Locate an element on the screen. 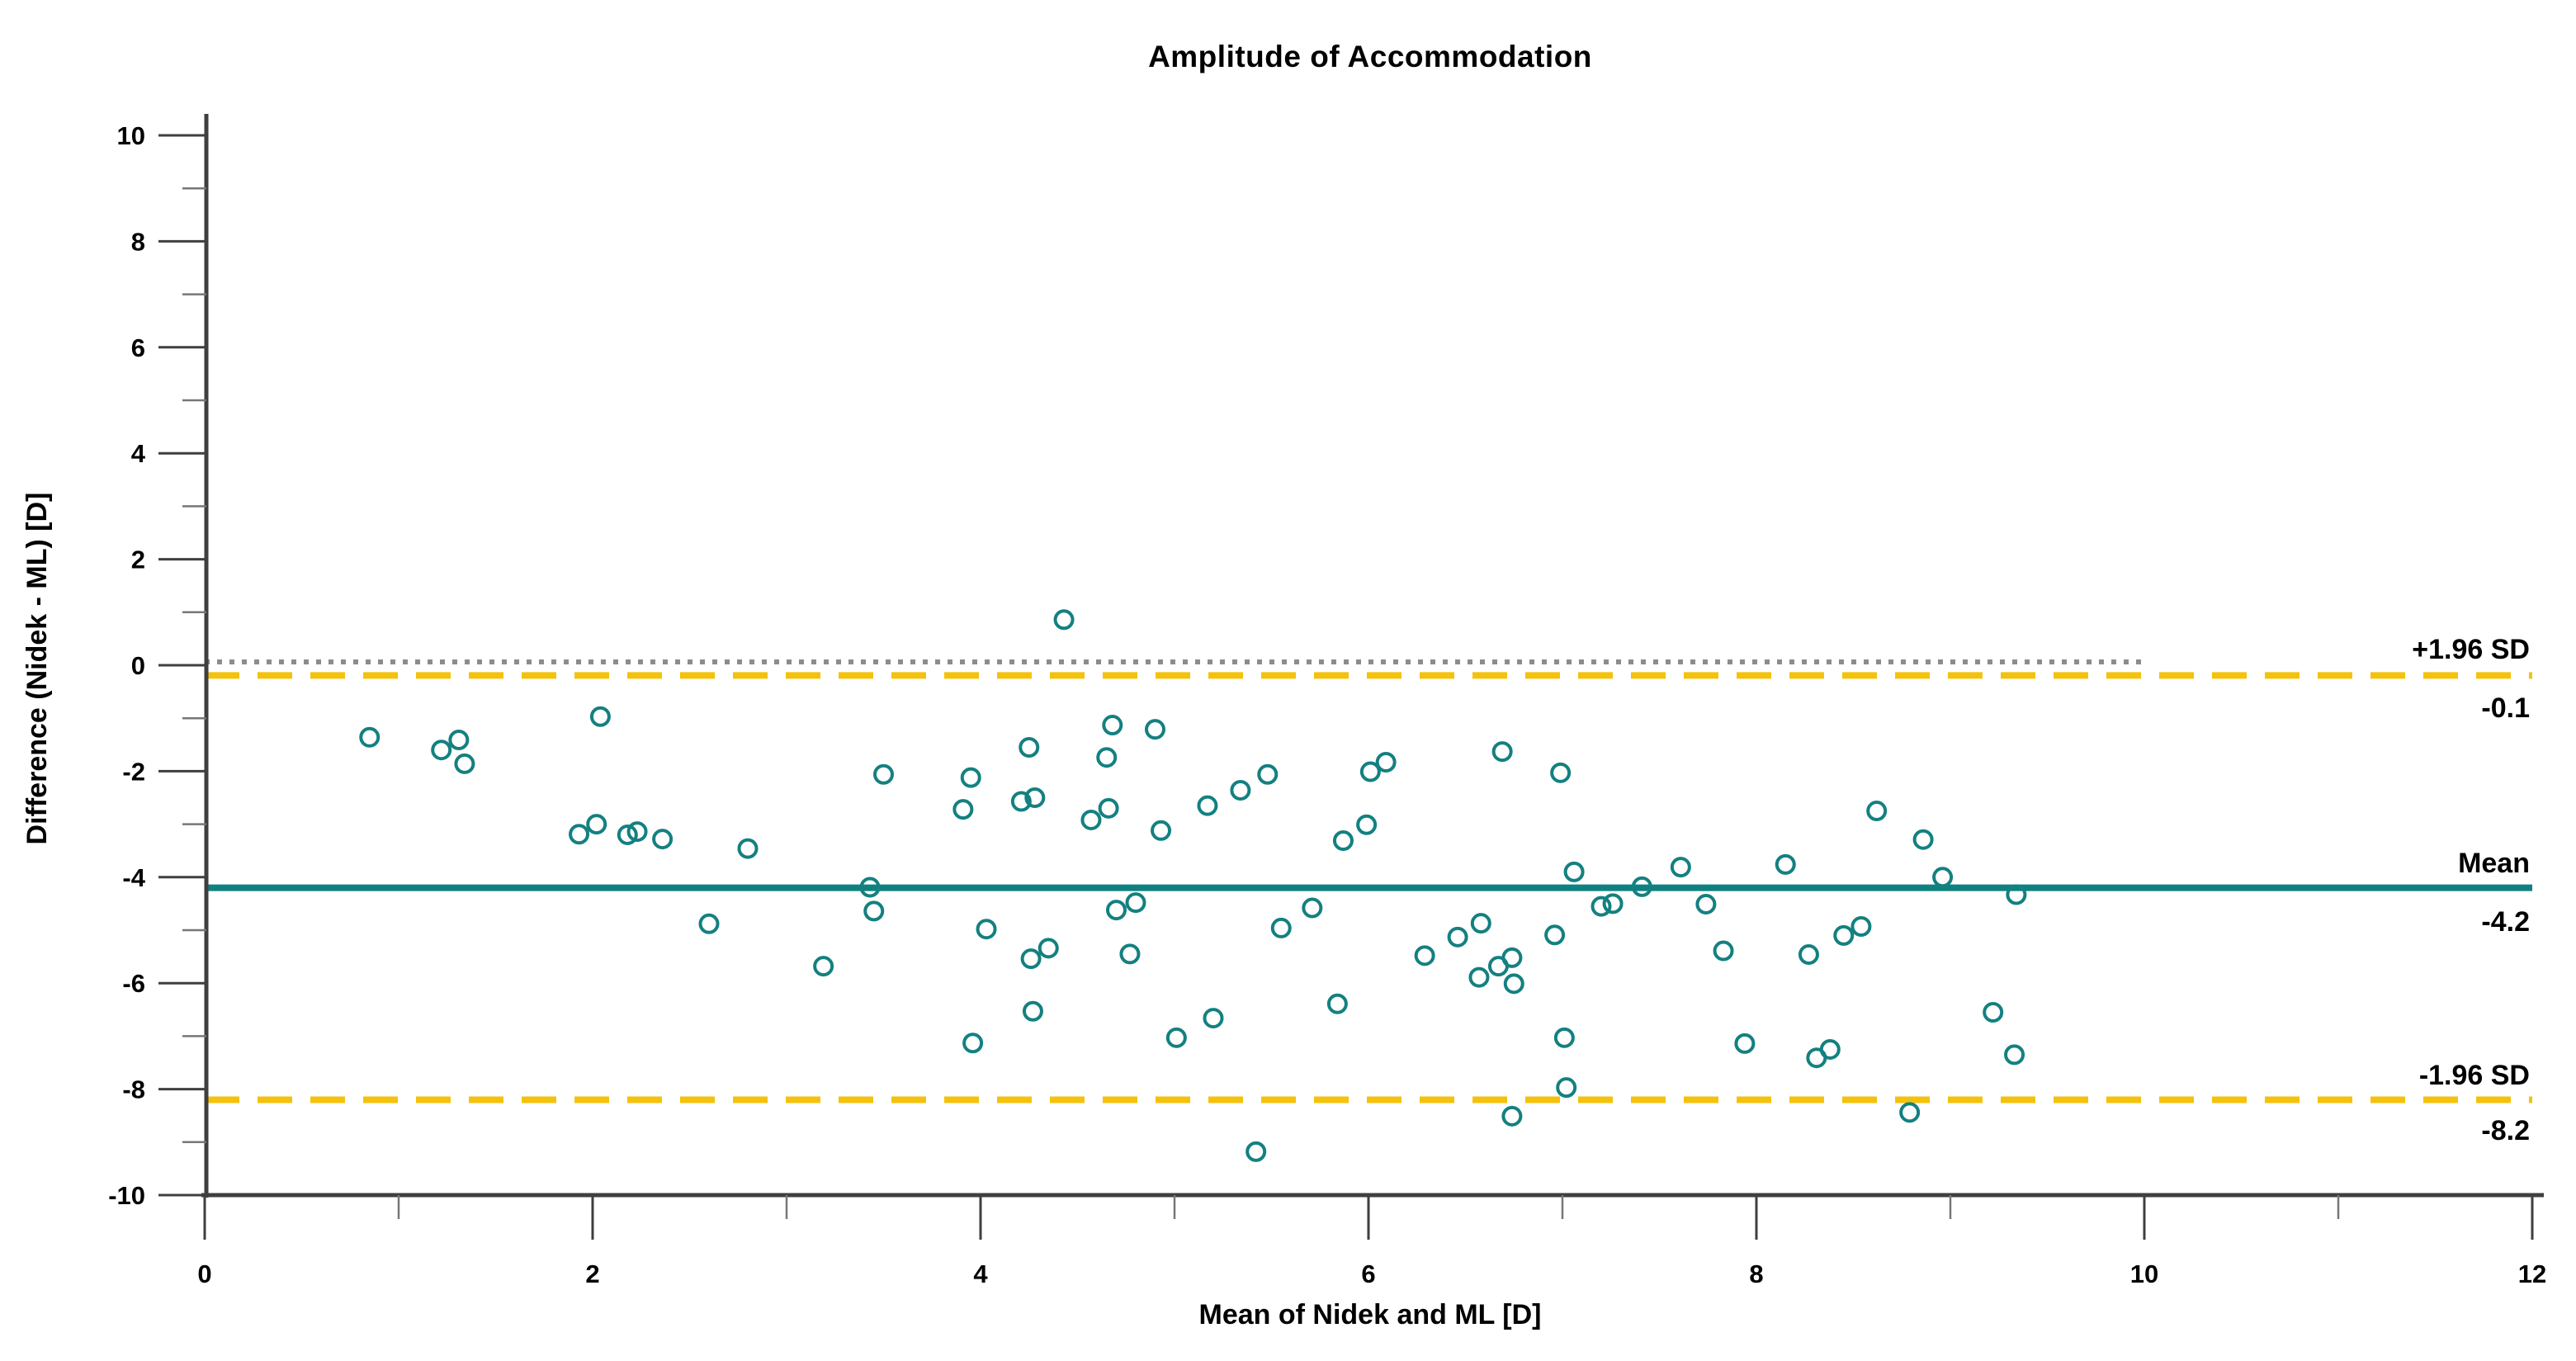  x-tick-label: 2 is located at coordinates (592, 1273).